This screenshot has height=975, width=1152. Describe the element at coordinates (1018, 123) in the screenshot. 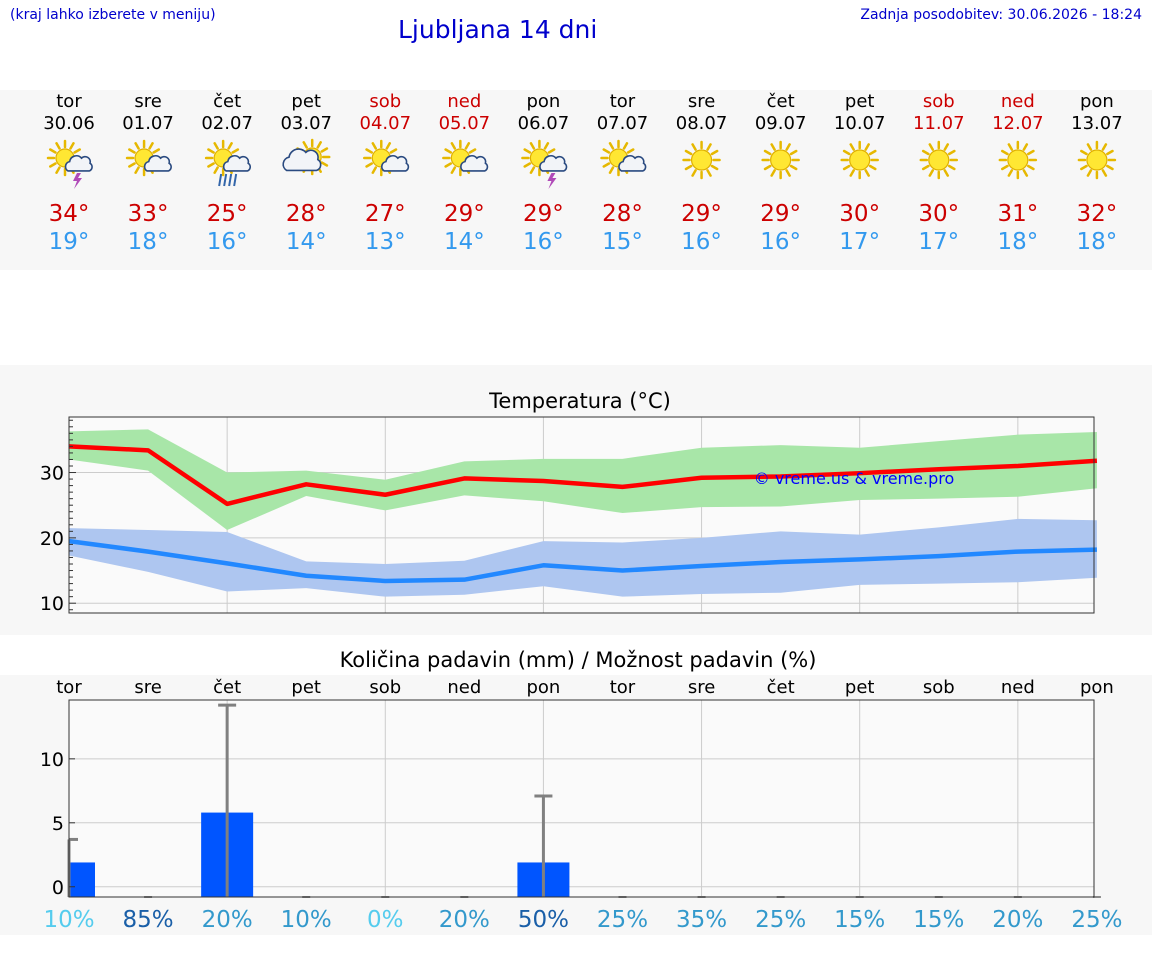

I see `day-date: 12.07` at that location.